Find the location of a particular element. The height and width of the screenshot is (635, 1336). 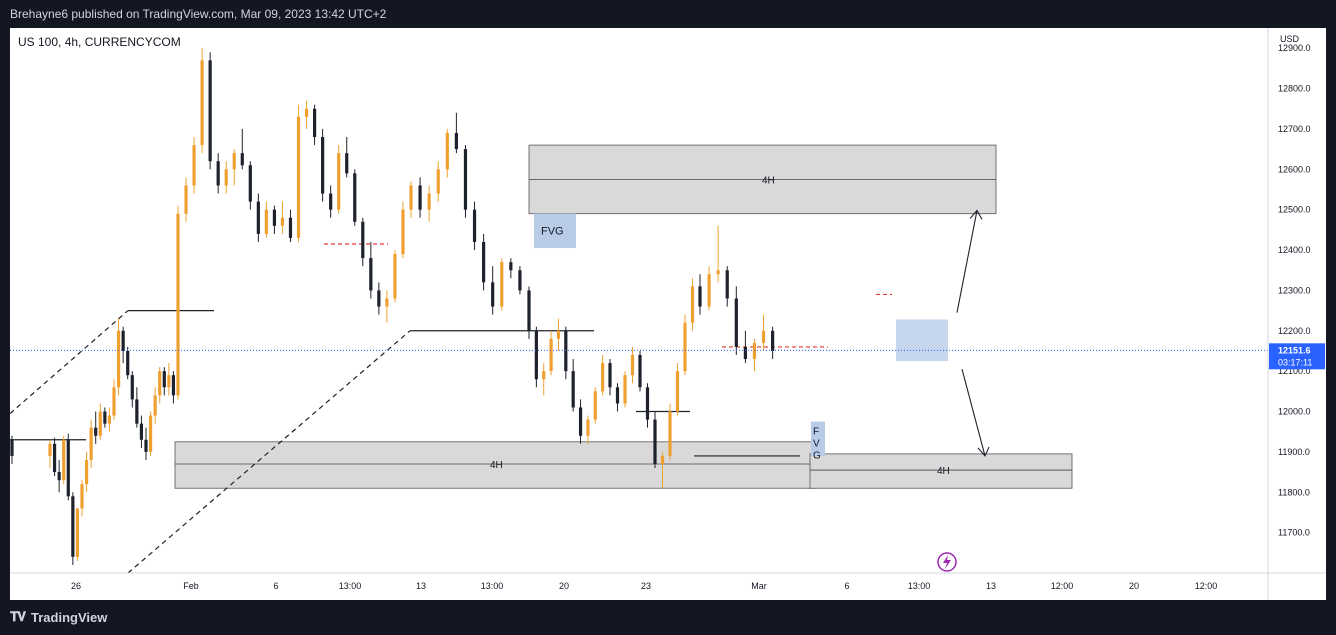

x-tick-label: 13 is located at coordinates (991, 586).